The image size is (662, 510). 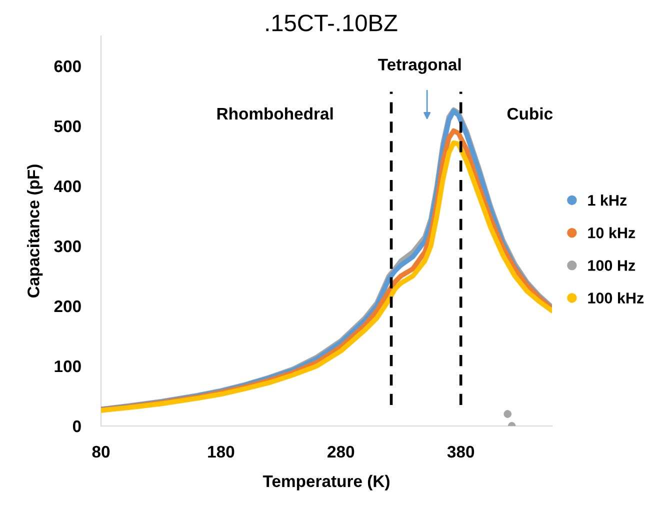 What do you see at coordinates (101, 452) in the screenshot?
I see `x-tick-label: 80` at bounding box center [101, 452].